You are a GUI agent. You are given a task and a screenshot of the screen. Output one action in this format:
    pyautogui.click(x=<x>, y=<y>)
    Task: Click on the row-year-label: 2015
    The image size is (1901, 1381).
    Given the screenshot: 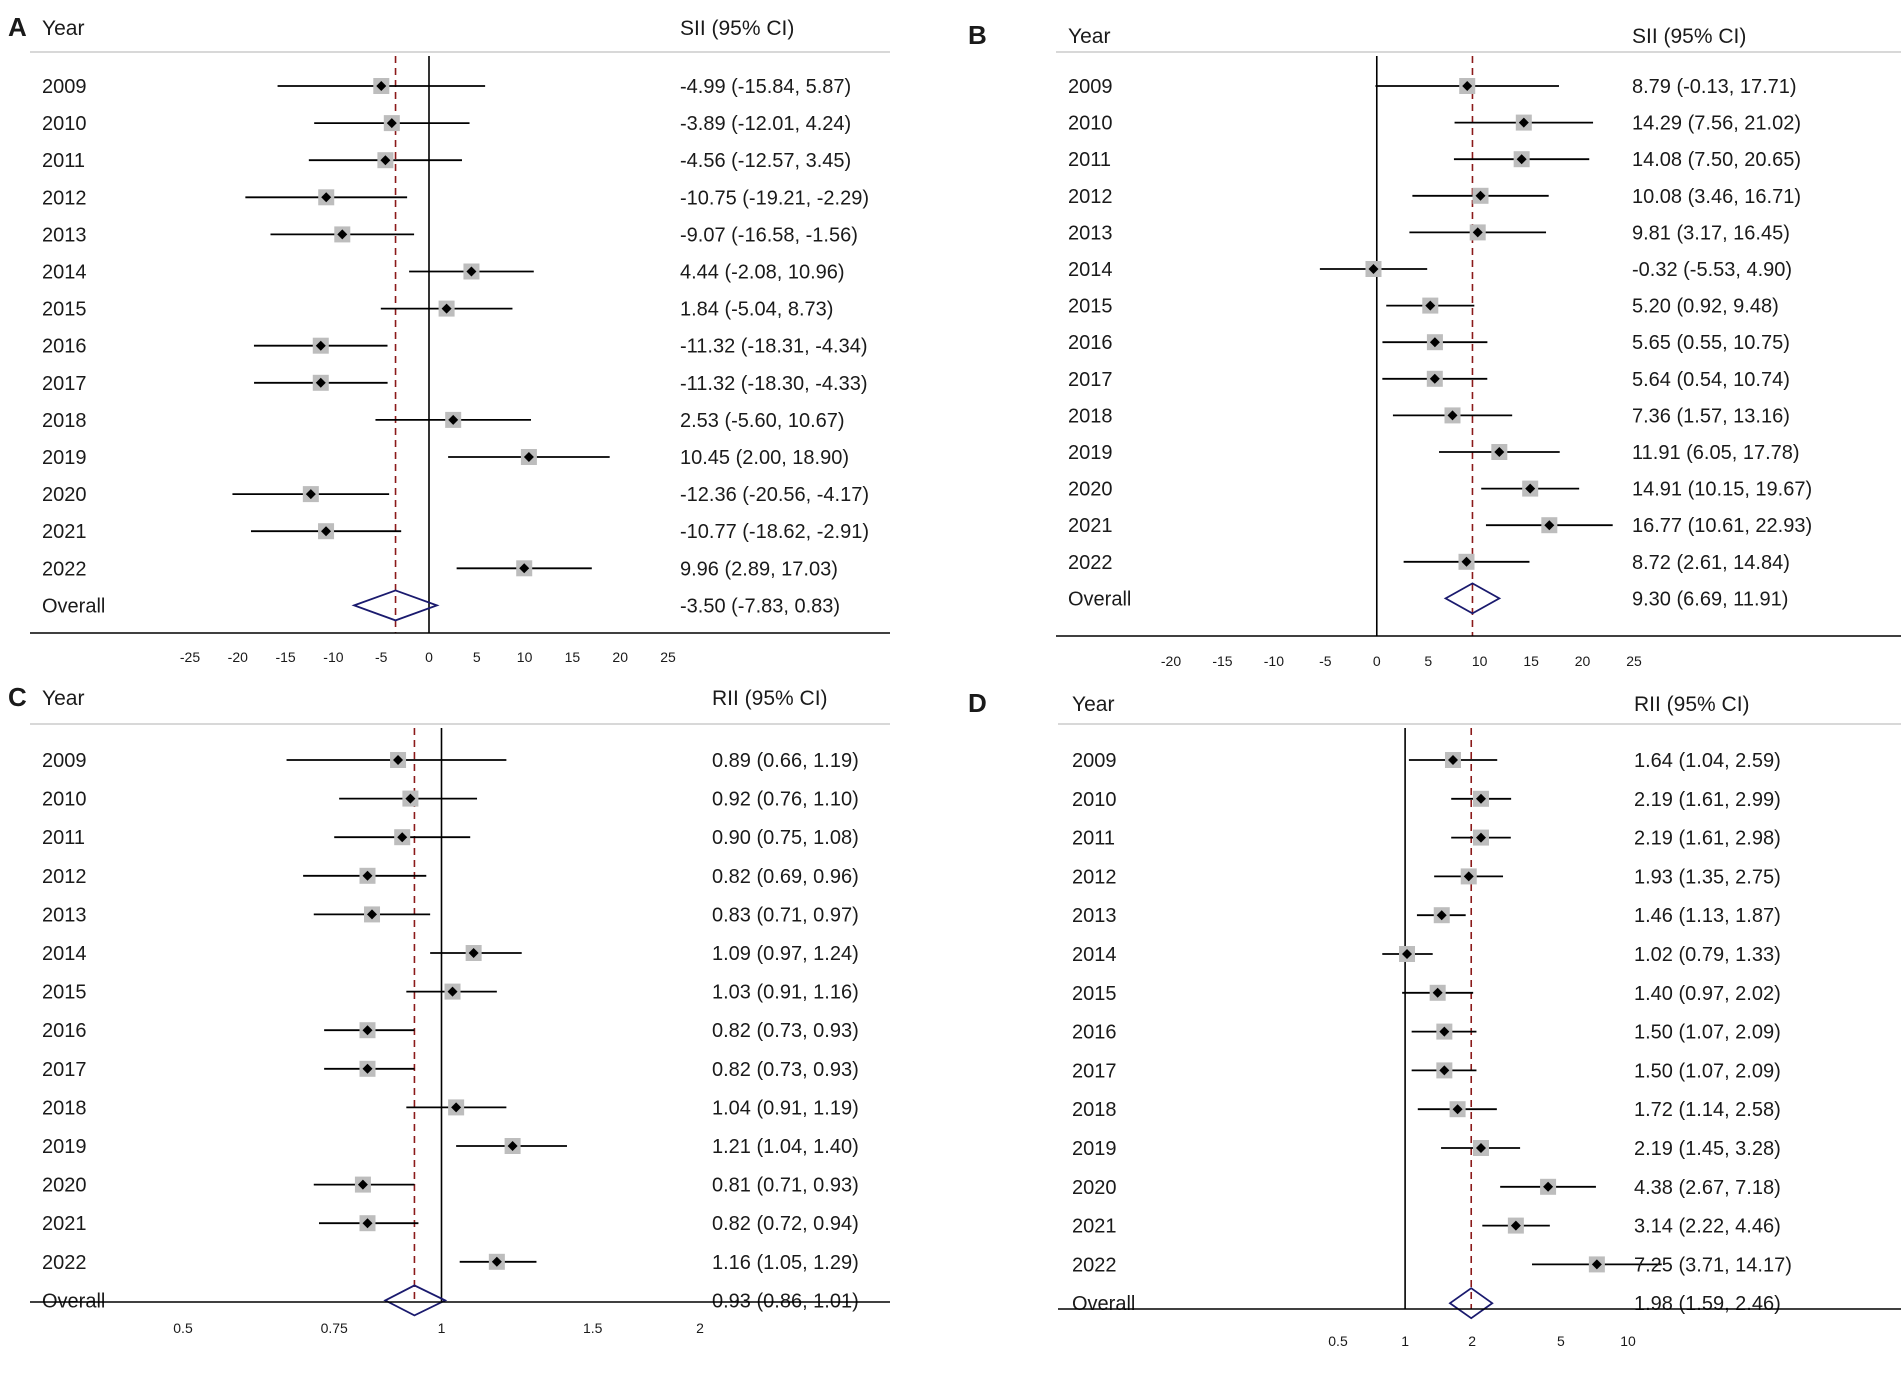 What is the action you would take?
    pyautogui.click(x=64, y=310)
    